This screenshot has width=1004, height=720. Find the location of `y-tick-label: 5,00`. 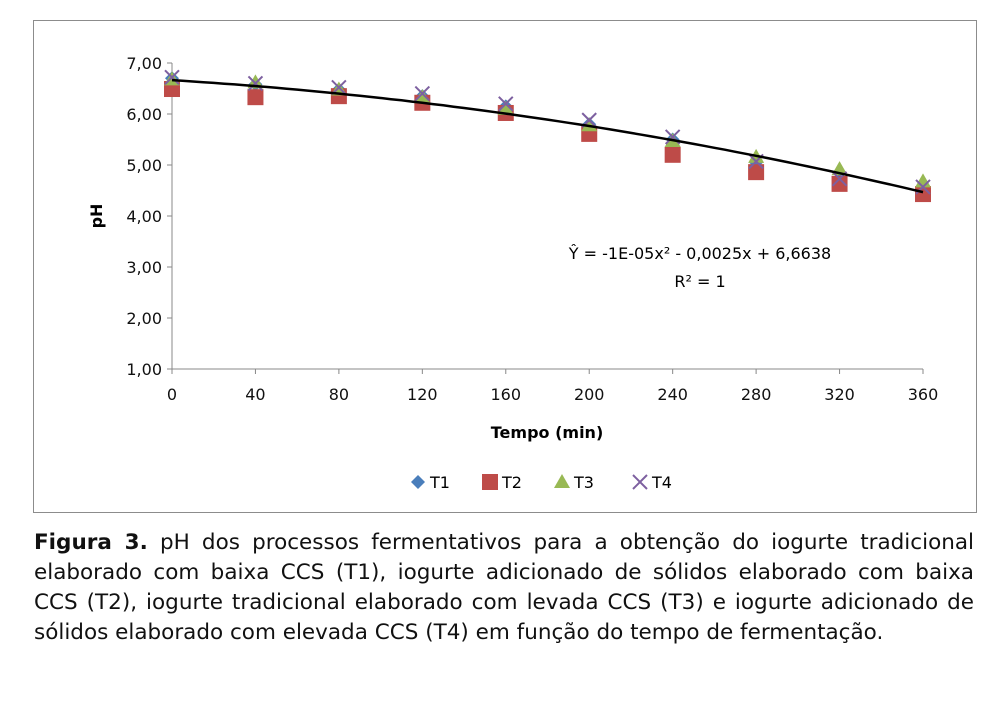

y-tick-label: 5,00 is located at coordinates (144, 165).